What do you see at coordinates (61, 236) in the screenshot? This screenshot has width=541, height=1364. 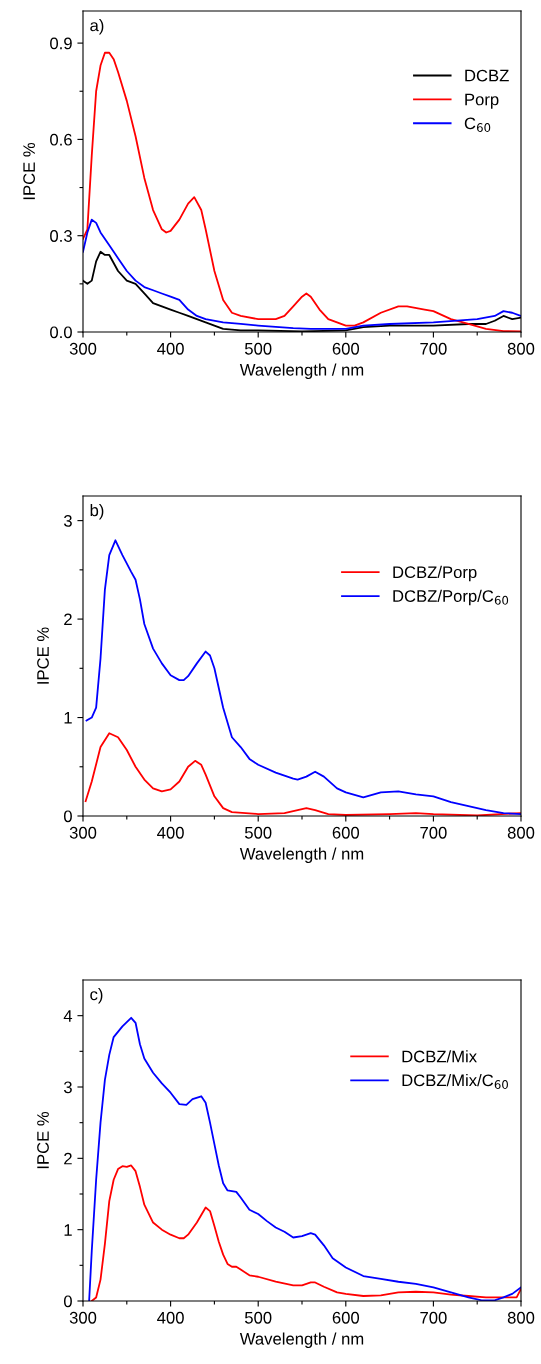 I see `y-tick-label: 0.3` at bounding box center [61, 236].